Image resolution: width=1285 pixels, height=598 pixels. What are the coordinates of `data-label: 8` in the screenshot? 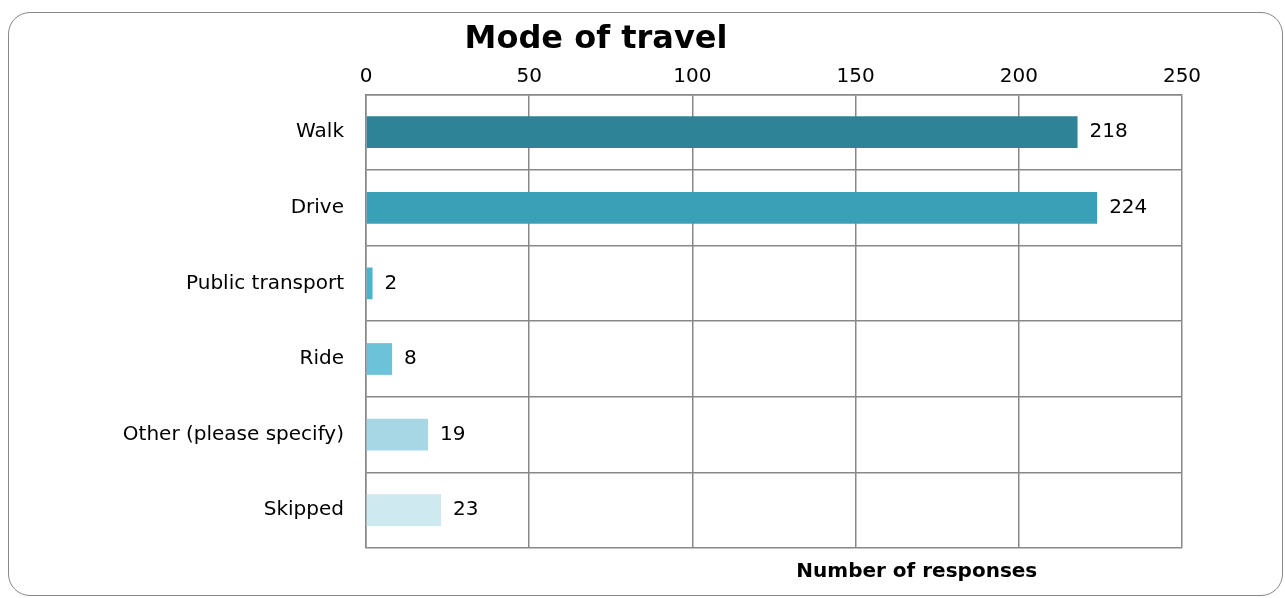 It's located at (410, 357).